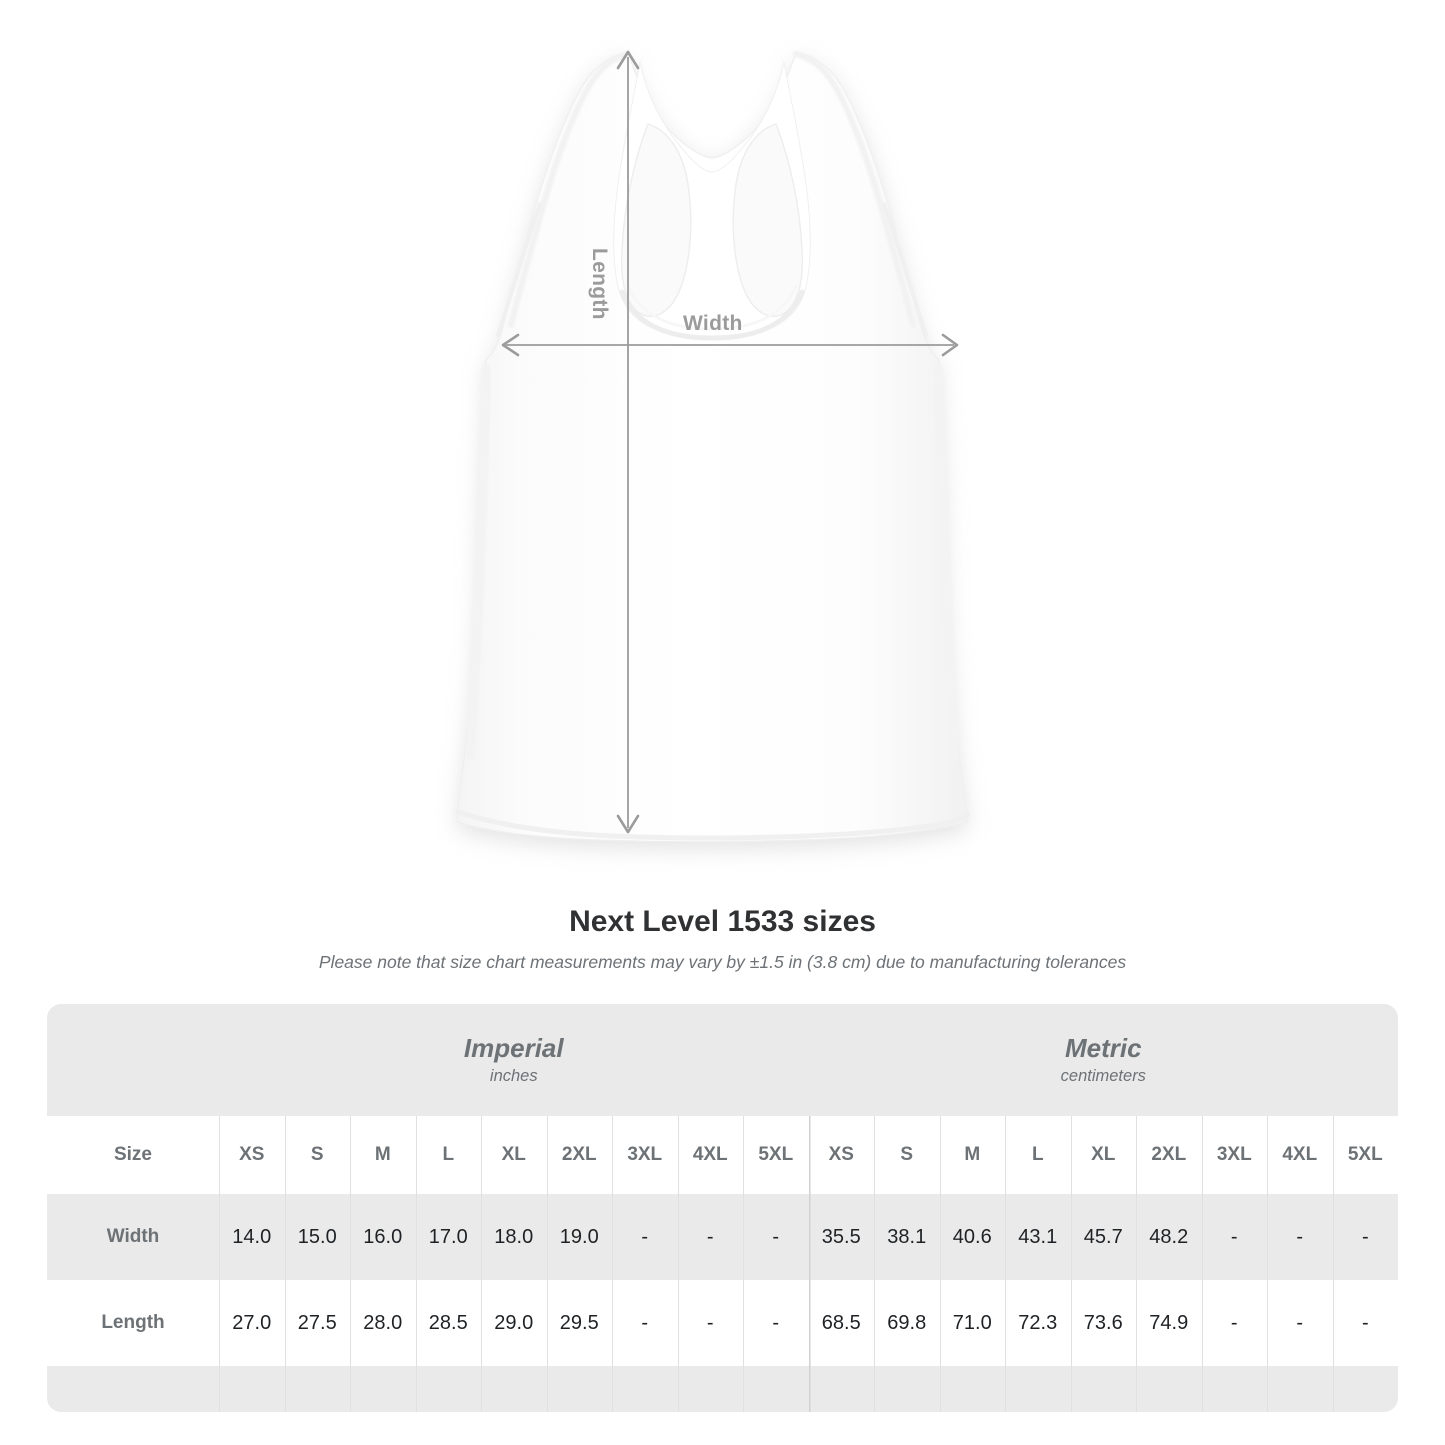 Image resolution: width=1445 pixels, height=1445 pixels. What do you see at coordinates (907, 1237) in the screenshot?
I see `cell-width-metric-s: 38.1` at bounding box center [907, 1237].